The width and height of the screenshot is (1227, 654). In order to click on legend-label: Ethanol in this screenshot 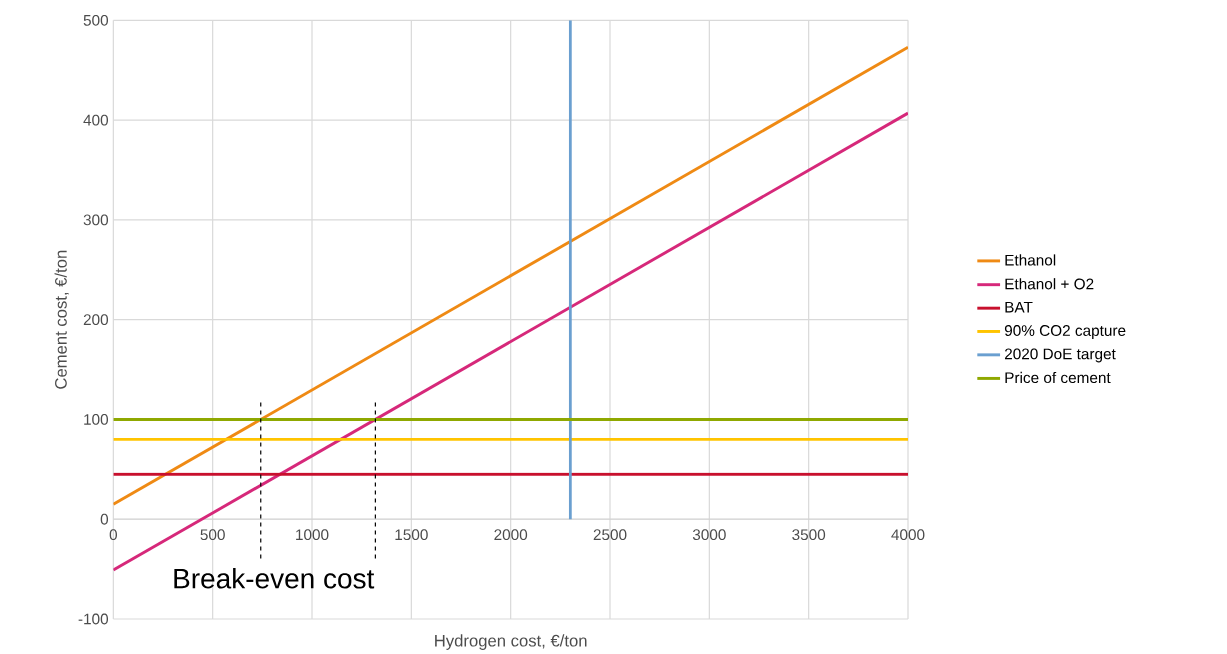, I will do `click(1030, 260)`.